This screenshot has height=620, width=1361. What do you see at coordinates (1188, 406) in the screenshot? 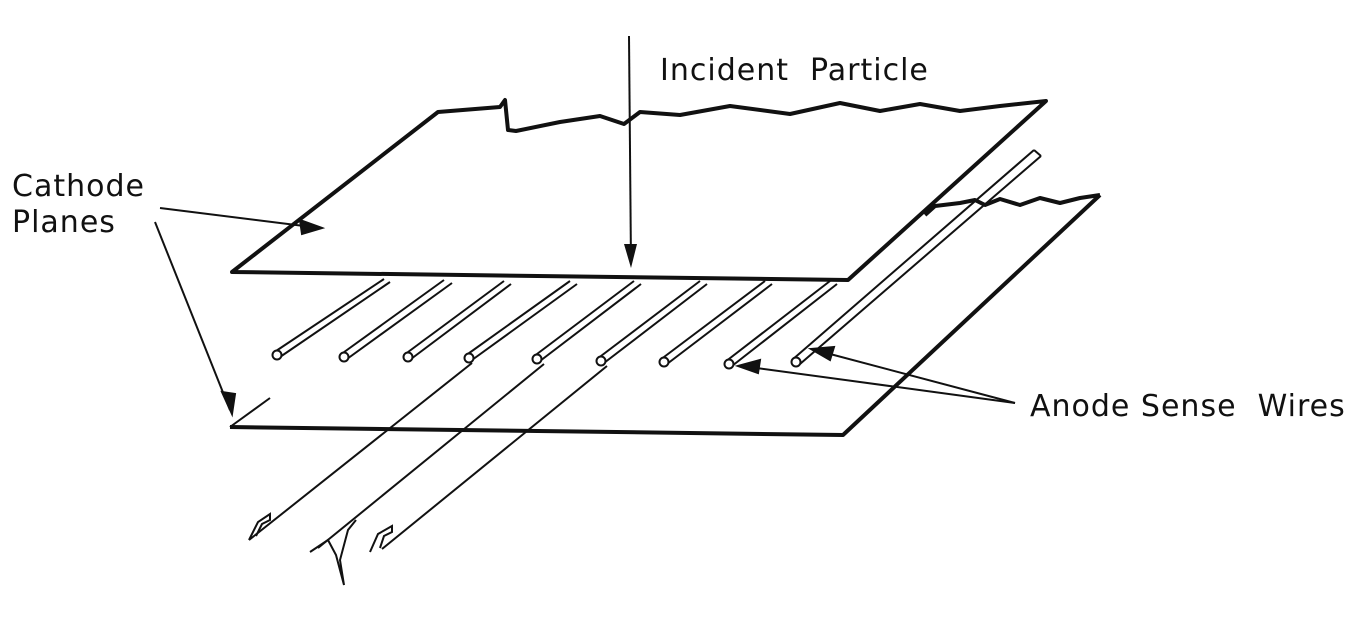
I see `anode-sense-wires-label: Anode Sense Wires` at bounding box center [1188, 406].